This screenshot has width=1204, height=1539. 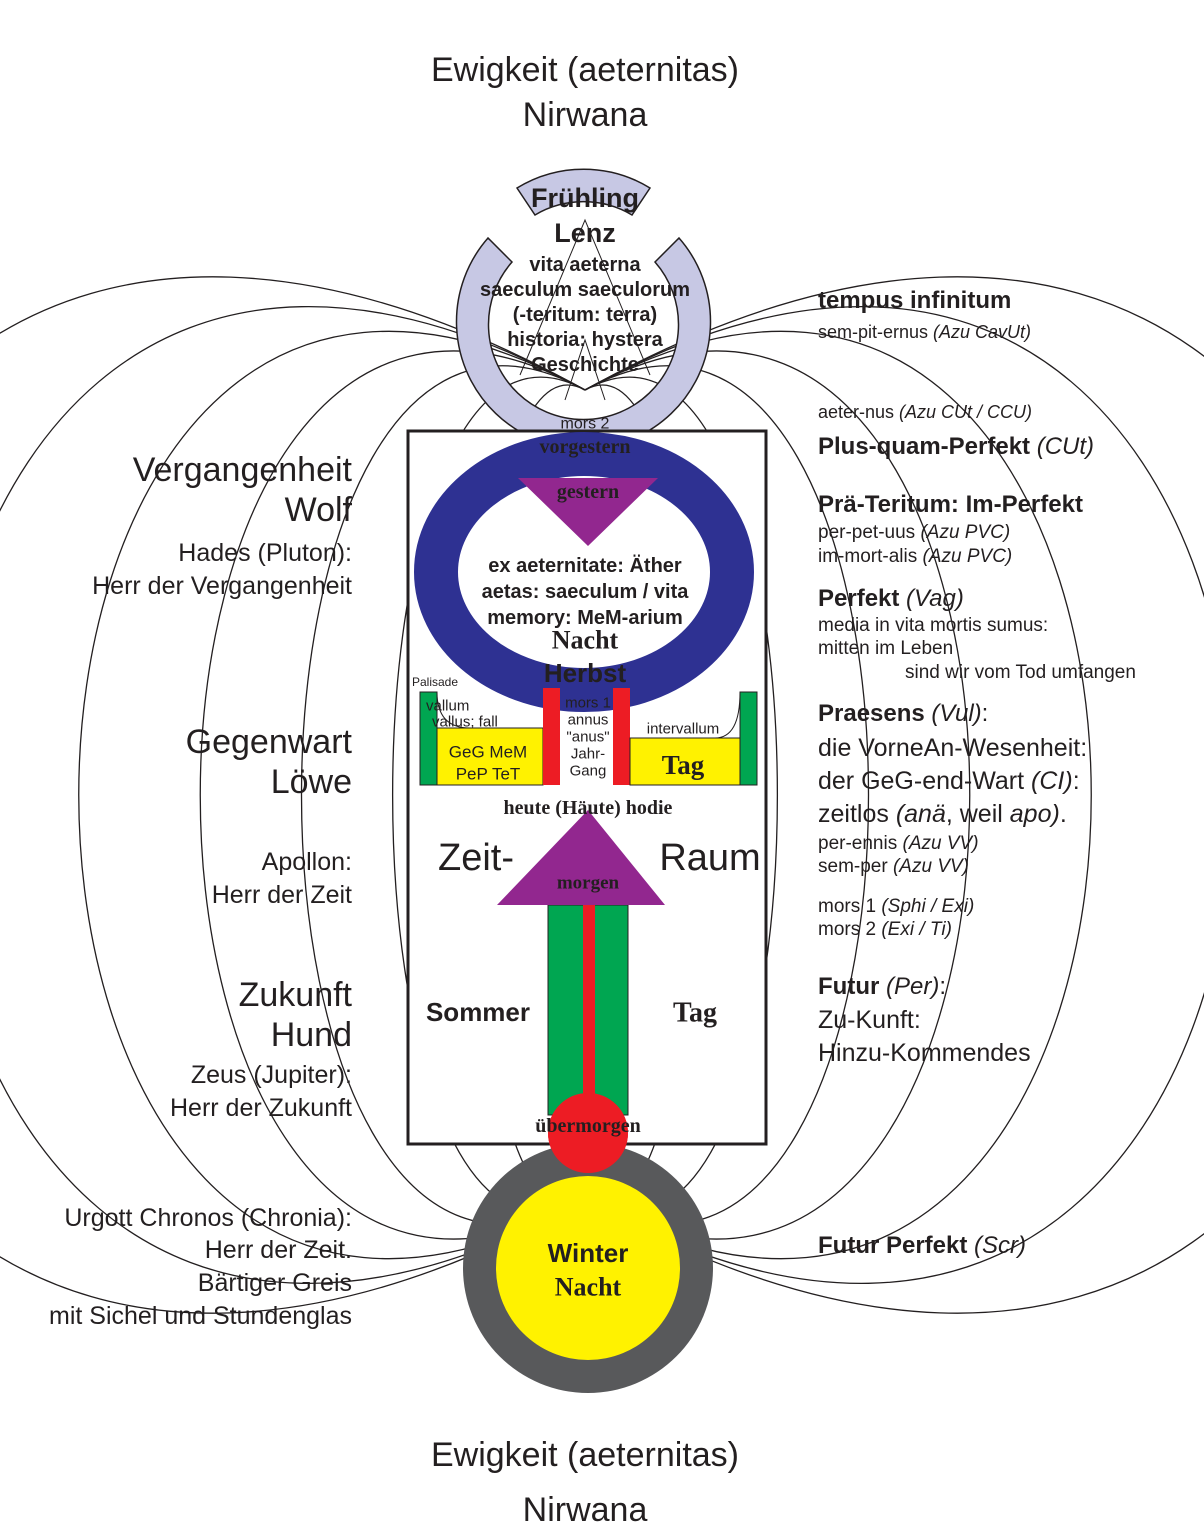 What do you see at coordinates (931, 866) in the screenshot?
I see `text-part: (Azu VV)` at bounding box center [931, 866].